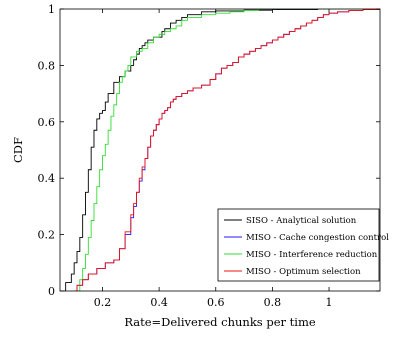  I want to click on x-axis-label: Rate=Delivered chunks per time, so click(220, 322).